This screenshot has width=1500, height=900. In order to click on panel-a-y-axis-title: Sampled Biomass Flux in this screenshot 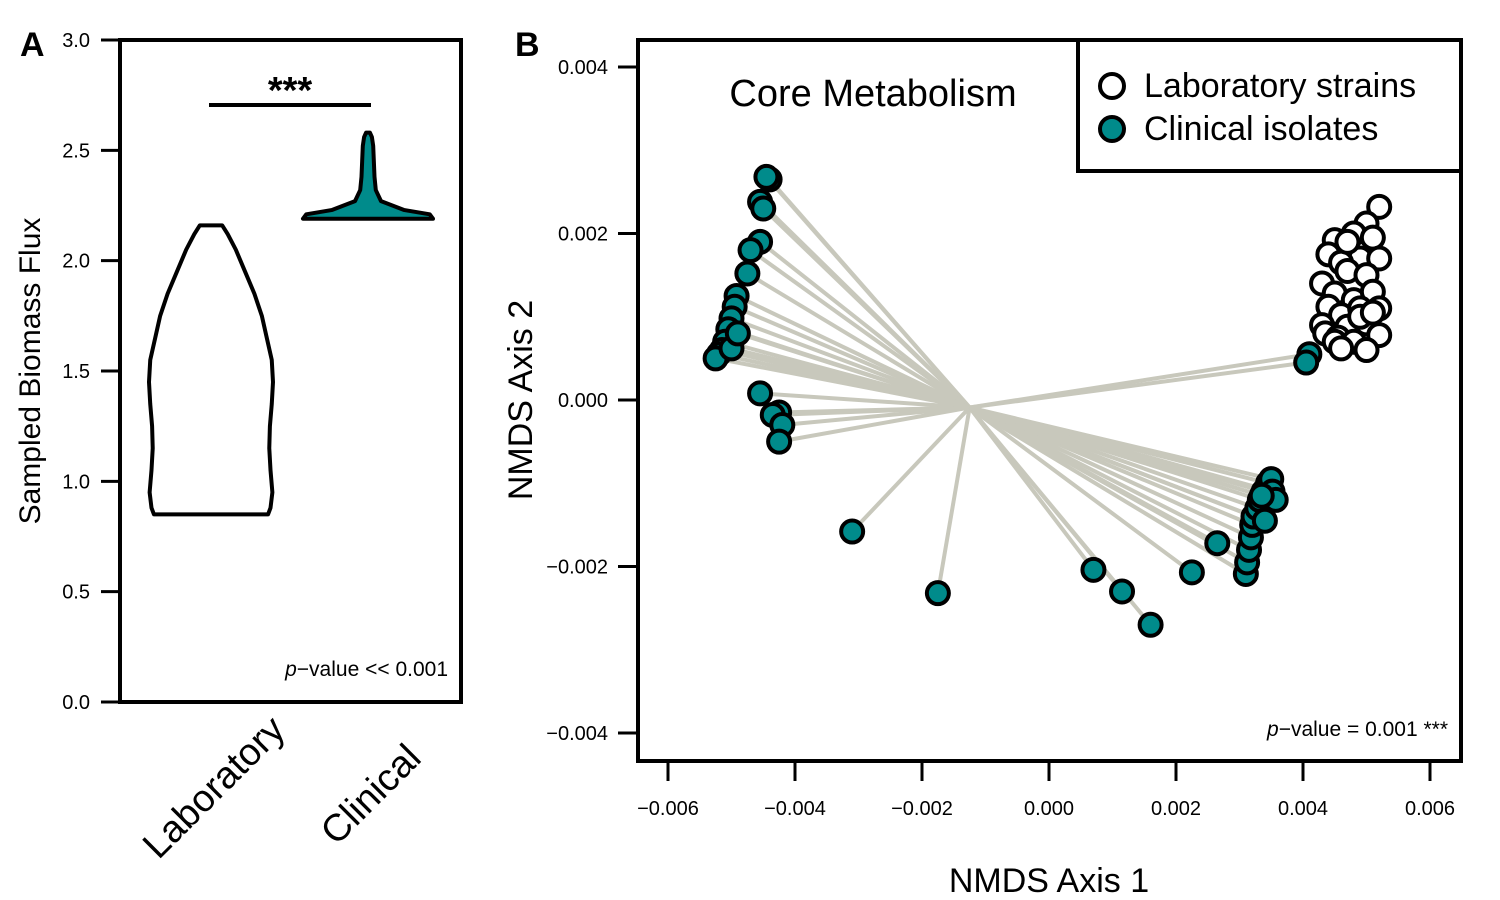, I will do `click(30, 371)`.